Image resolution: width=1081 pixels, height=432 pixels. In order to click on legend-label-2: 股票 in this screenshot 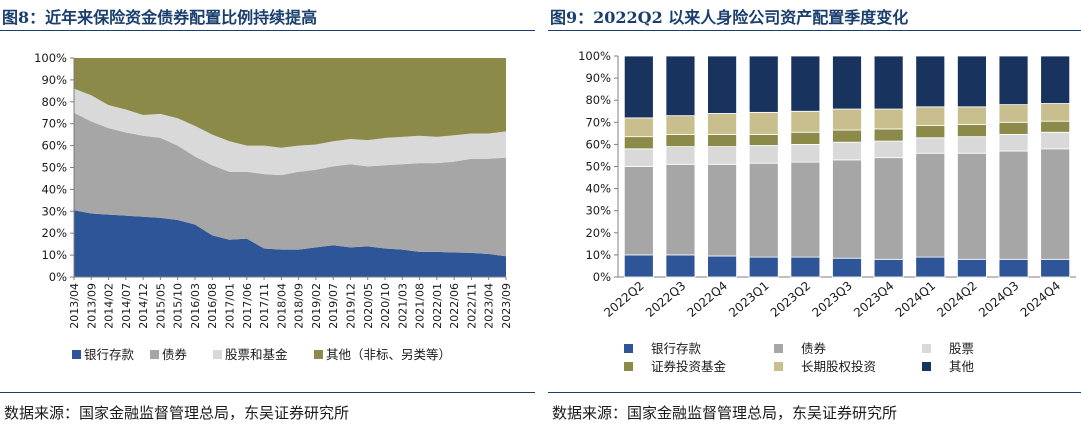, I will do `click(961, 348)`.